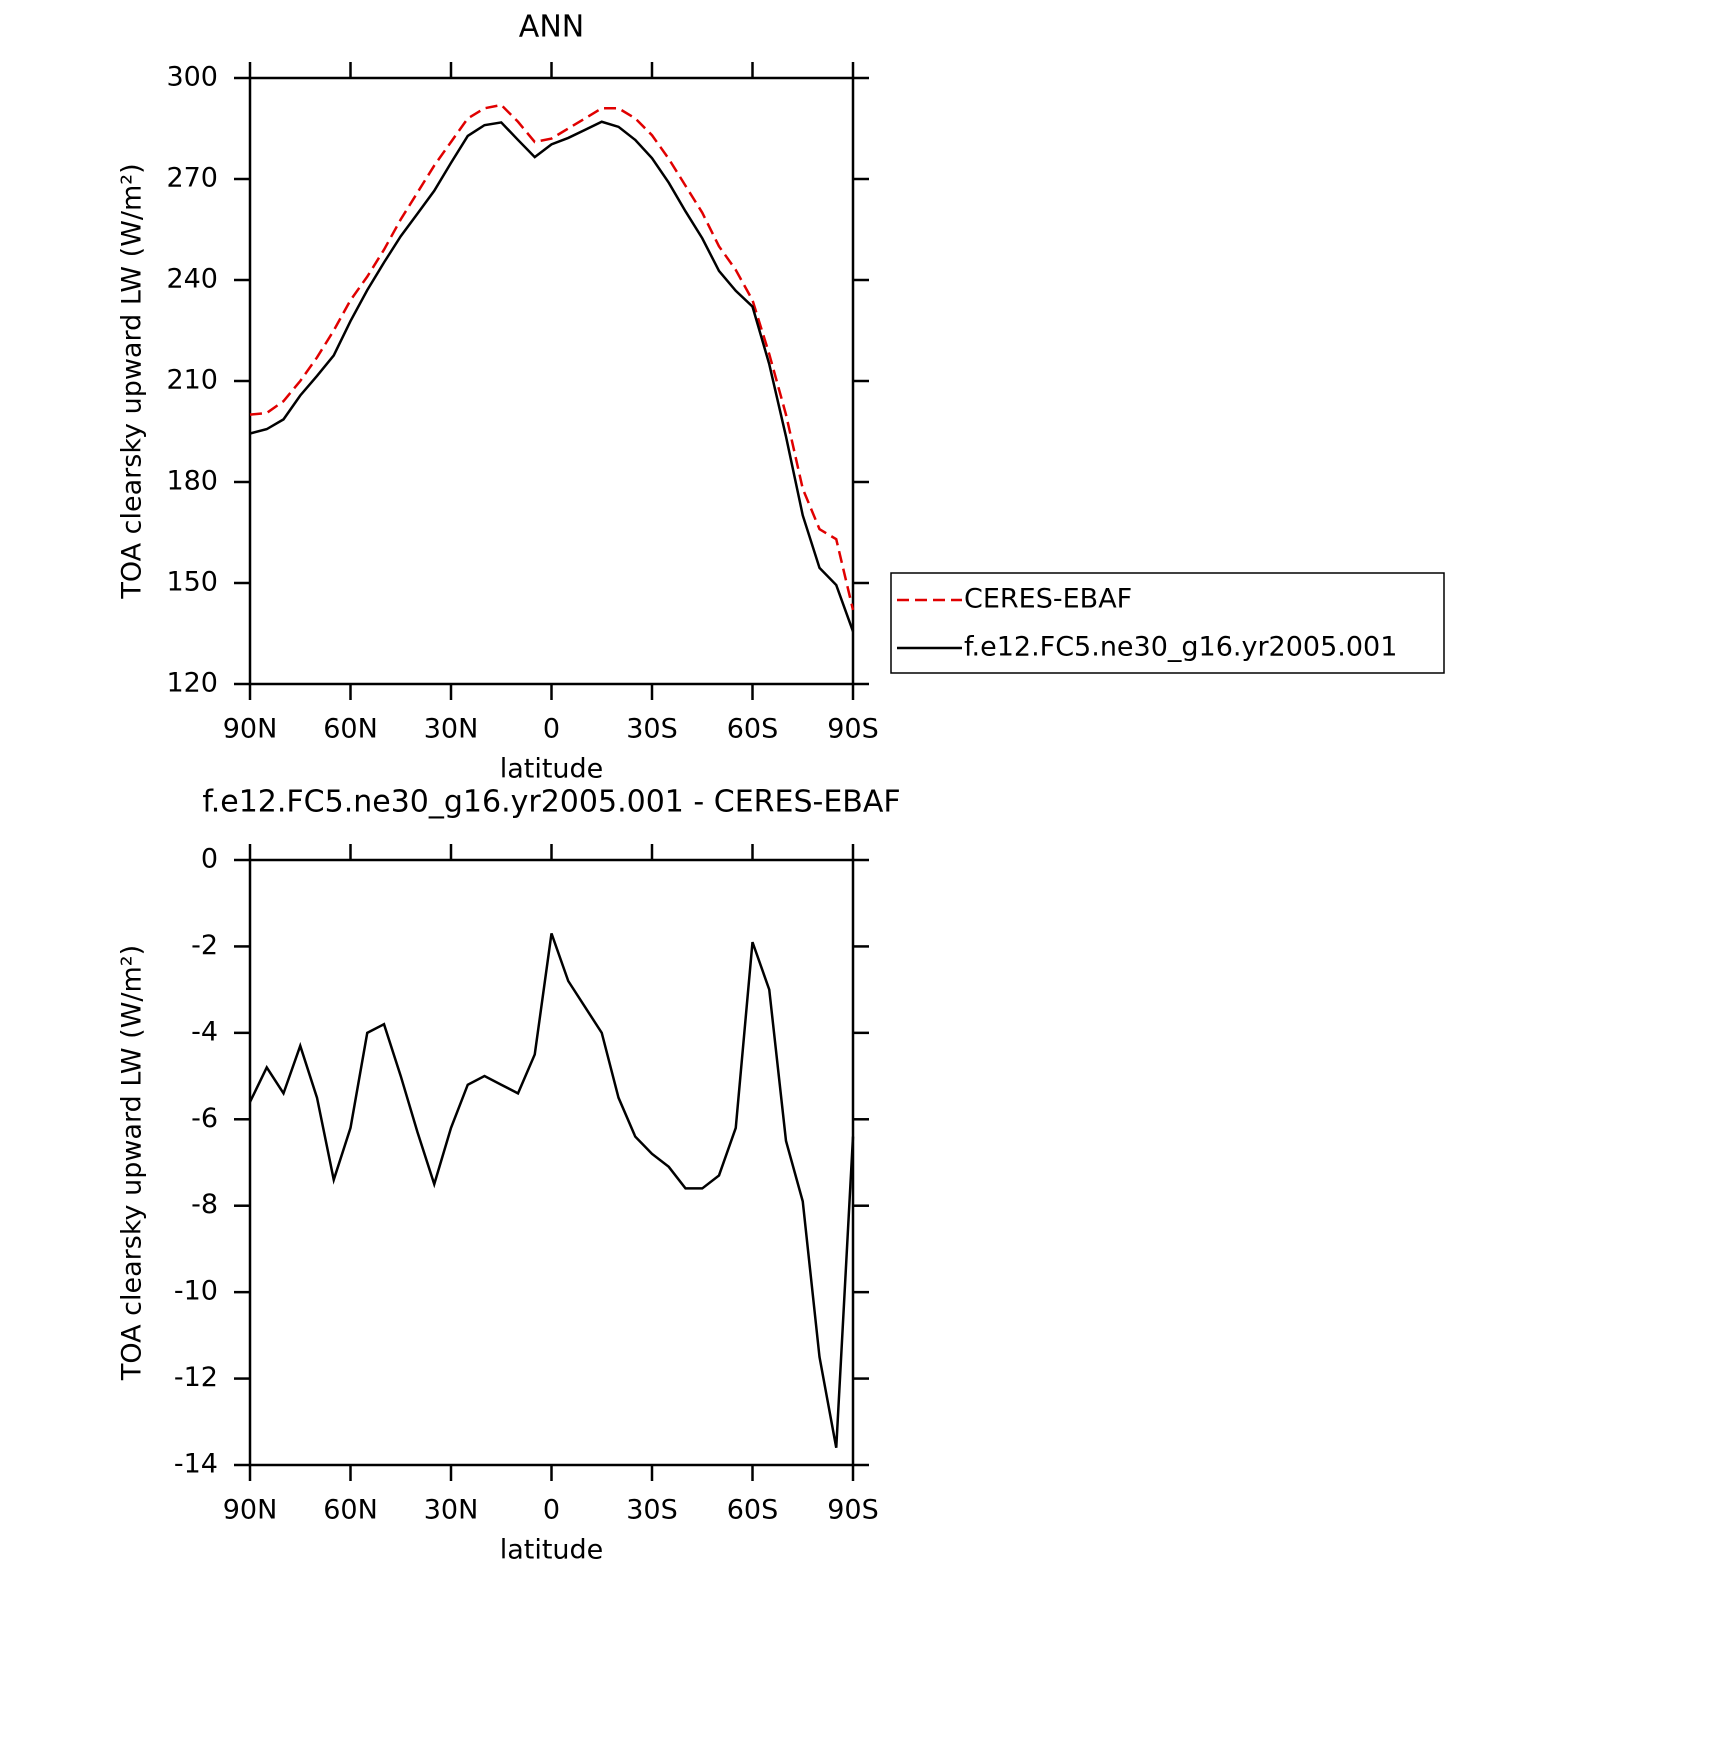  Describe the element at coordinates (204, 1204) in the screenshot. I see `y-tick-label: -8` at that location.